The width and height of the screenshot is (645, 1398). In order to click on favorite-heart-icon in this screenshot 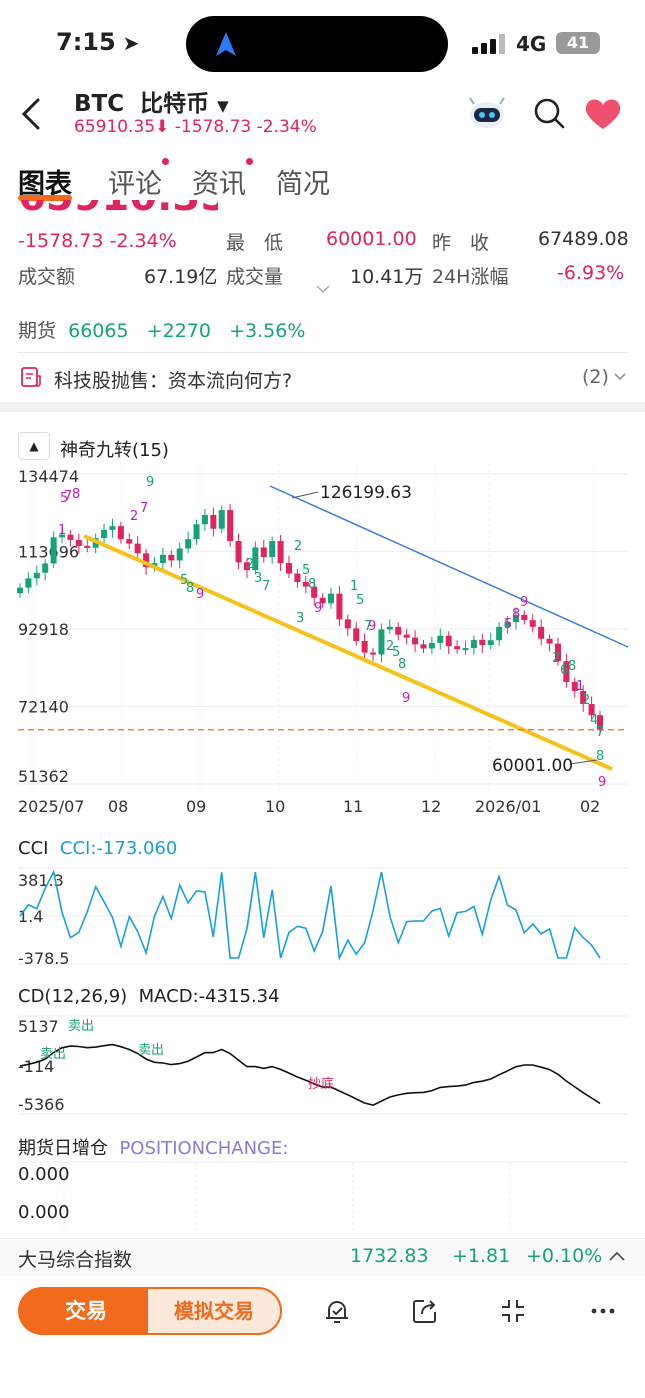, I will do `click(603, 114)`.